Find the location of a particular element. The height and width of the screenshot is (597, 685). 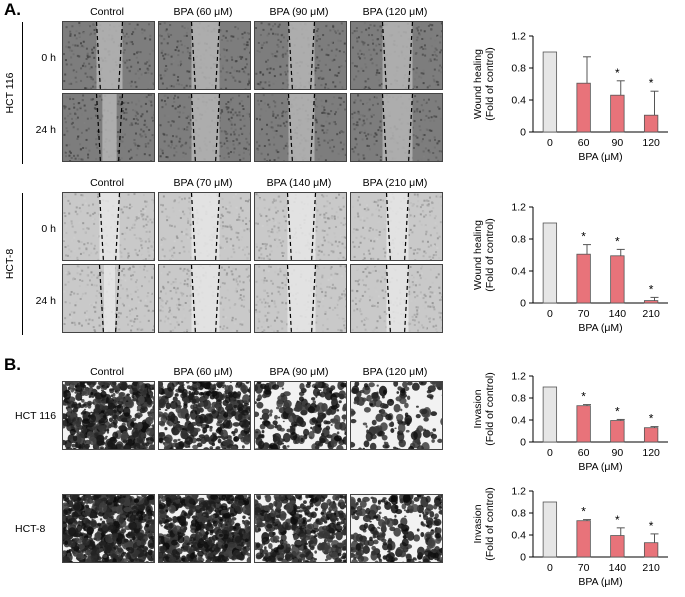

a1-col-header-bpa60: BPA (60 μM) is located at coordinates (203, 12).